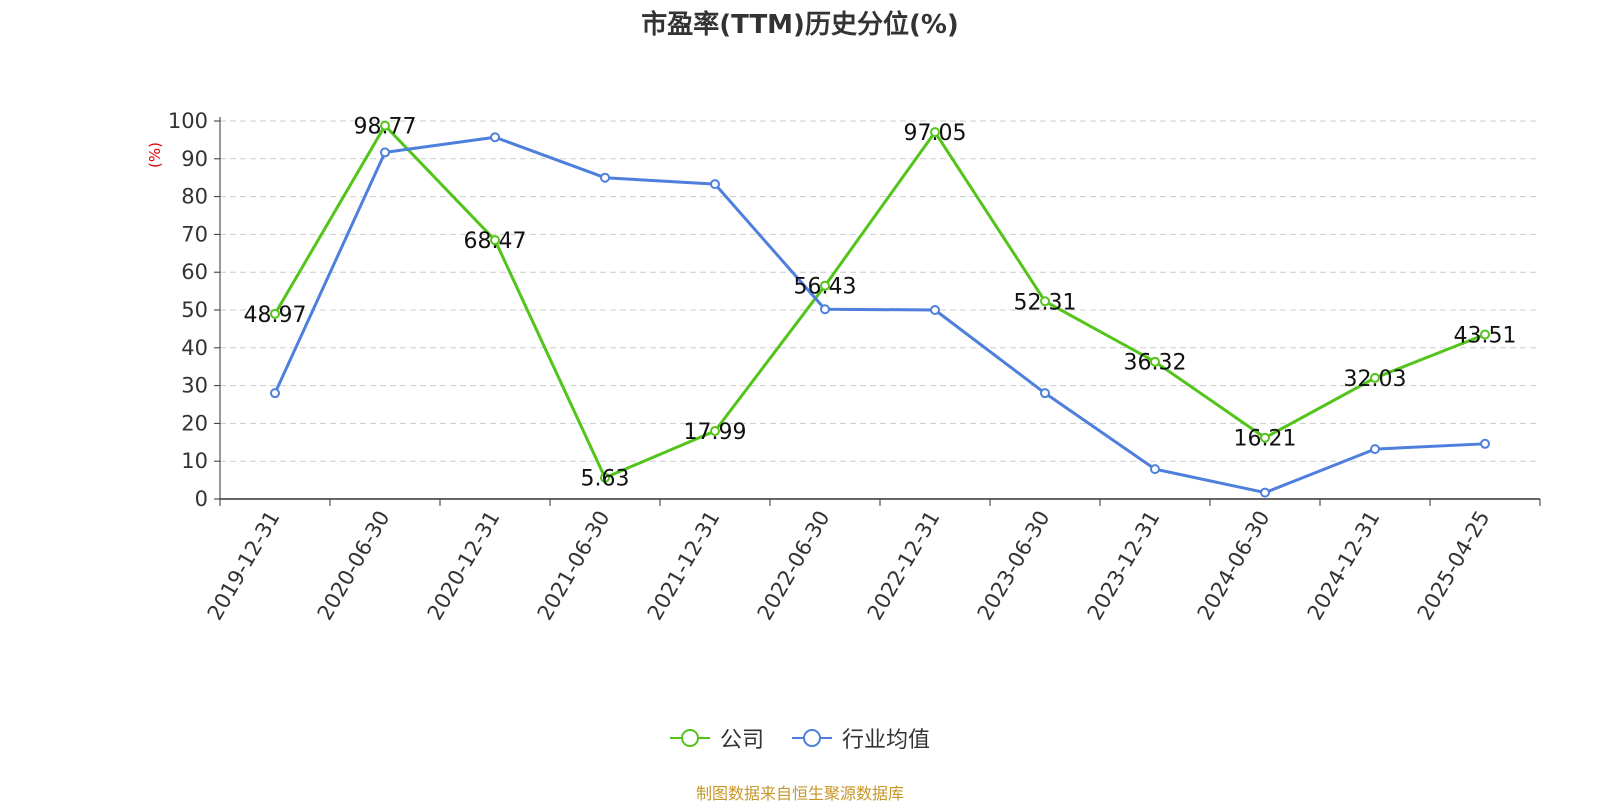 This screenshot has height=804, width=1600. What do you see at coordinates (244, 566) in the screenshot?
I see `x-tick-label: 2019-12-31` at bounding box center [244, 566].